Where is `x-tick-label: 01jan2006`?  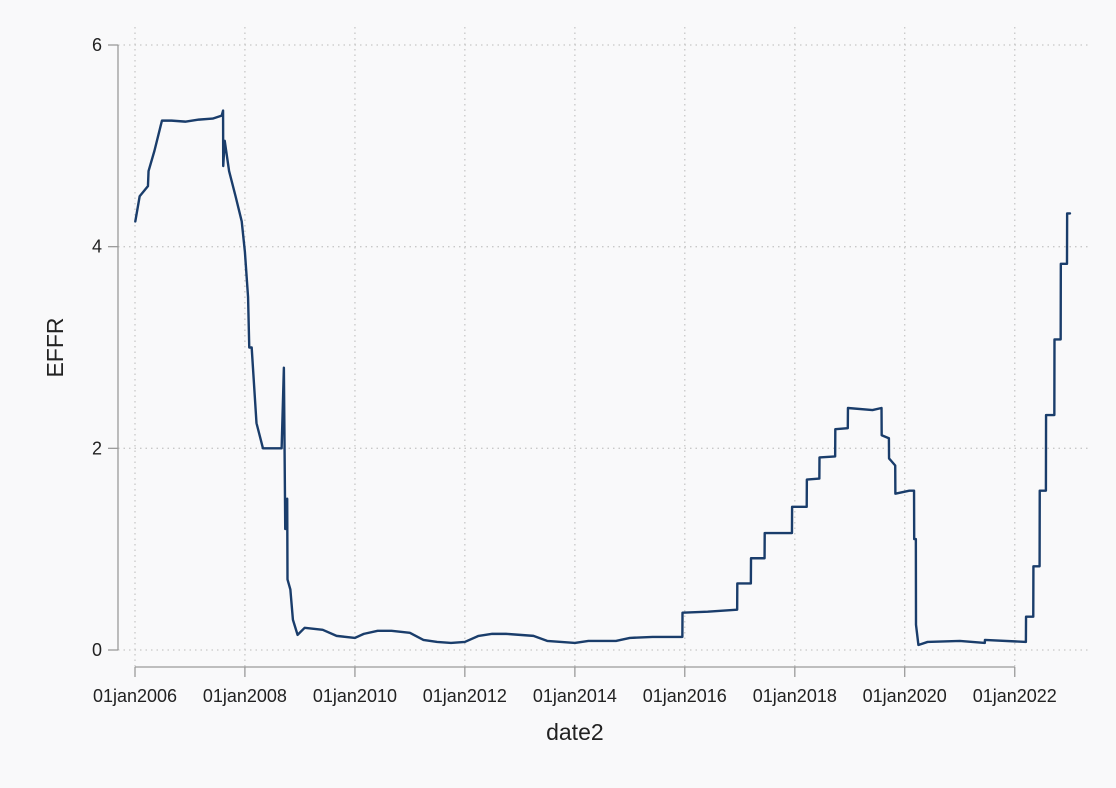 x-tick-label: 01jan2006 is located at coordinates (135, 696).